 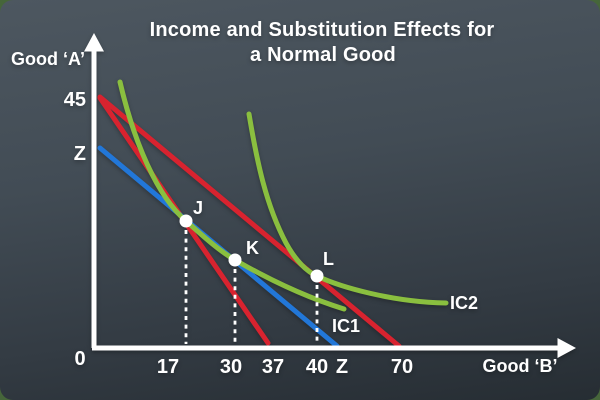 I want to click on point-l-label: L, so click(x=328, y=259).